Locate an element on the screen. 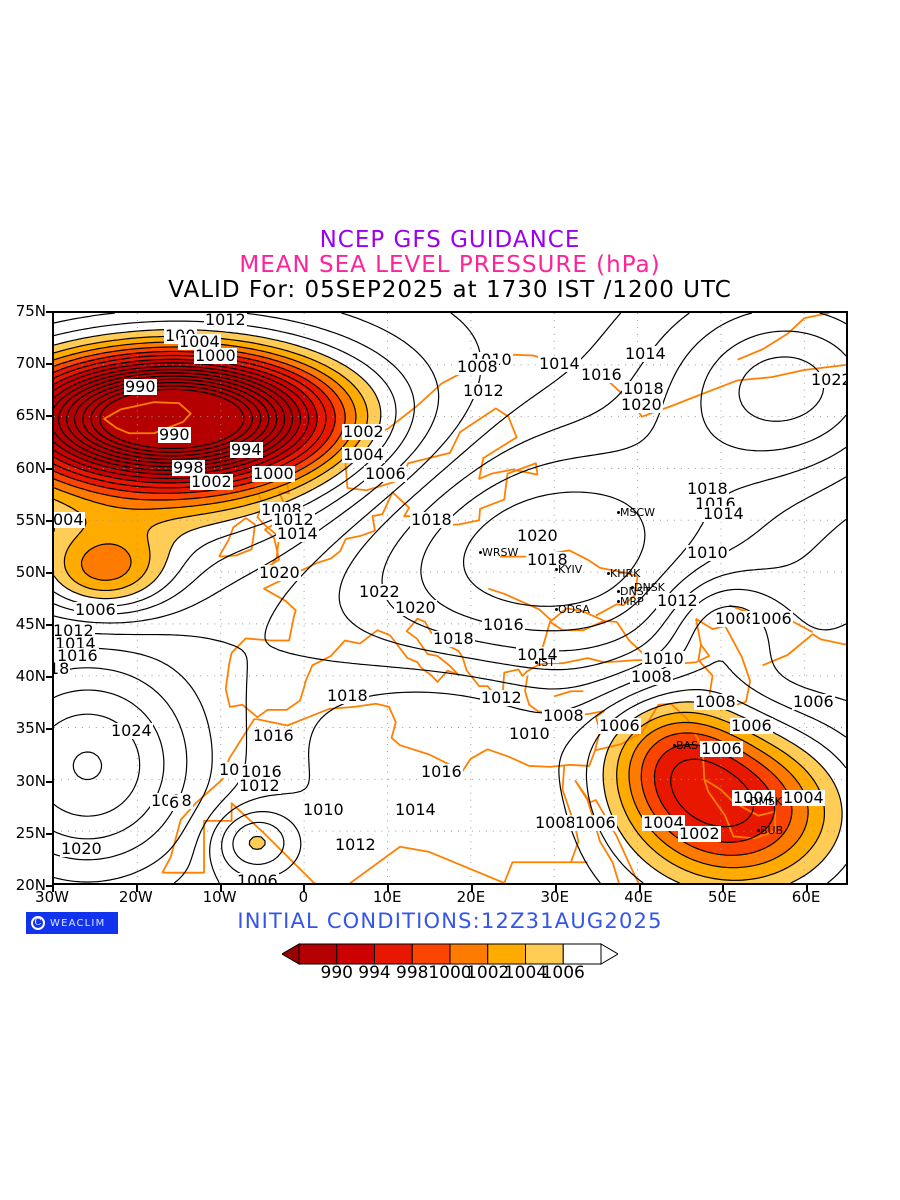  title-model-line: NCEP GFS GUIDANCE is located at coordinates (450, 240).